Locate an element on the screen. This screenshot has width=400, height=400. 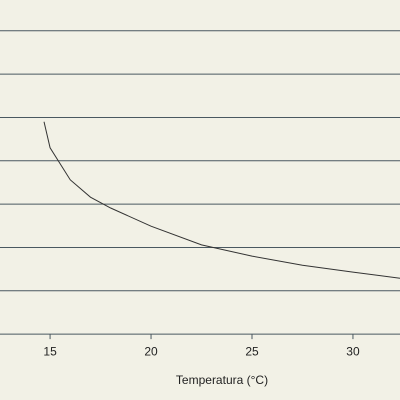
x-tick-label: 30 is located at coordinates (353, 351).